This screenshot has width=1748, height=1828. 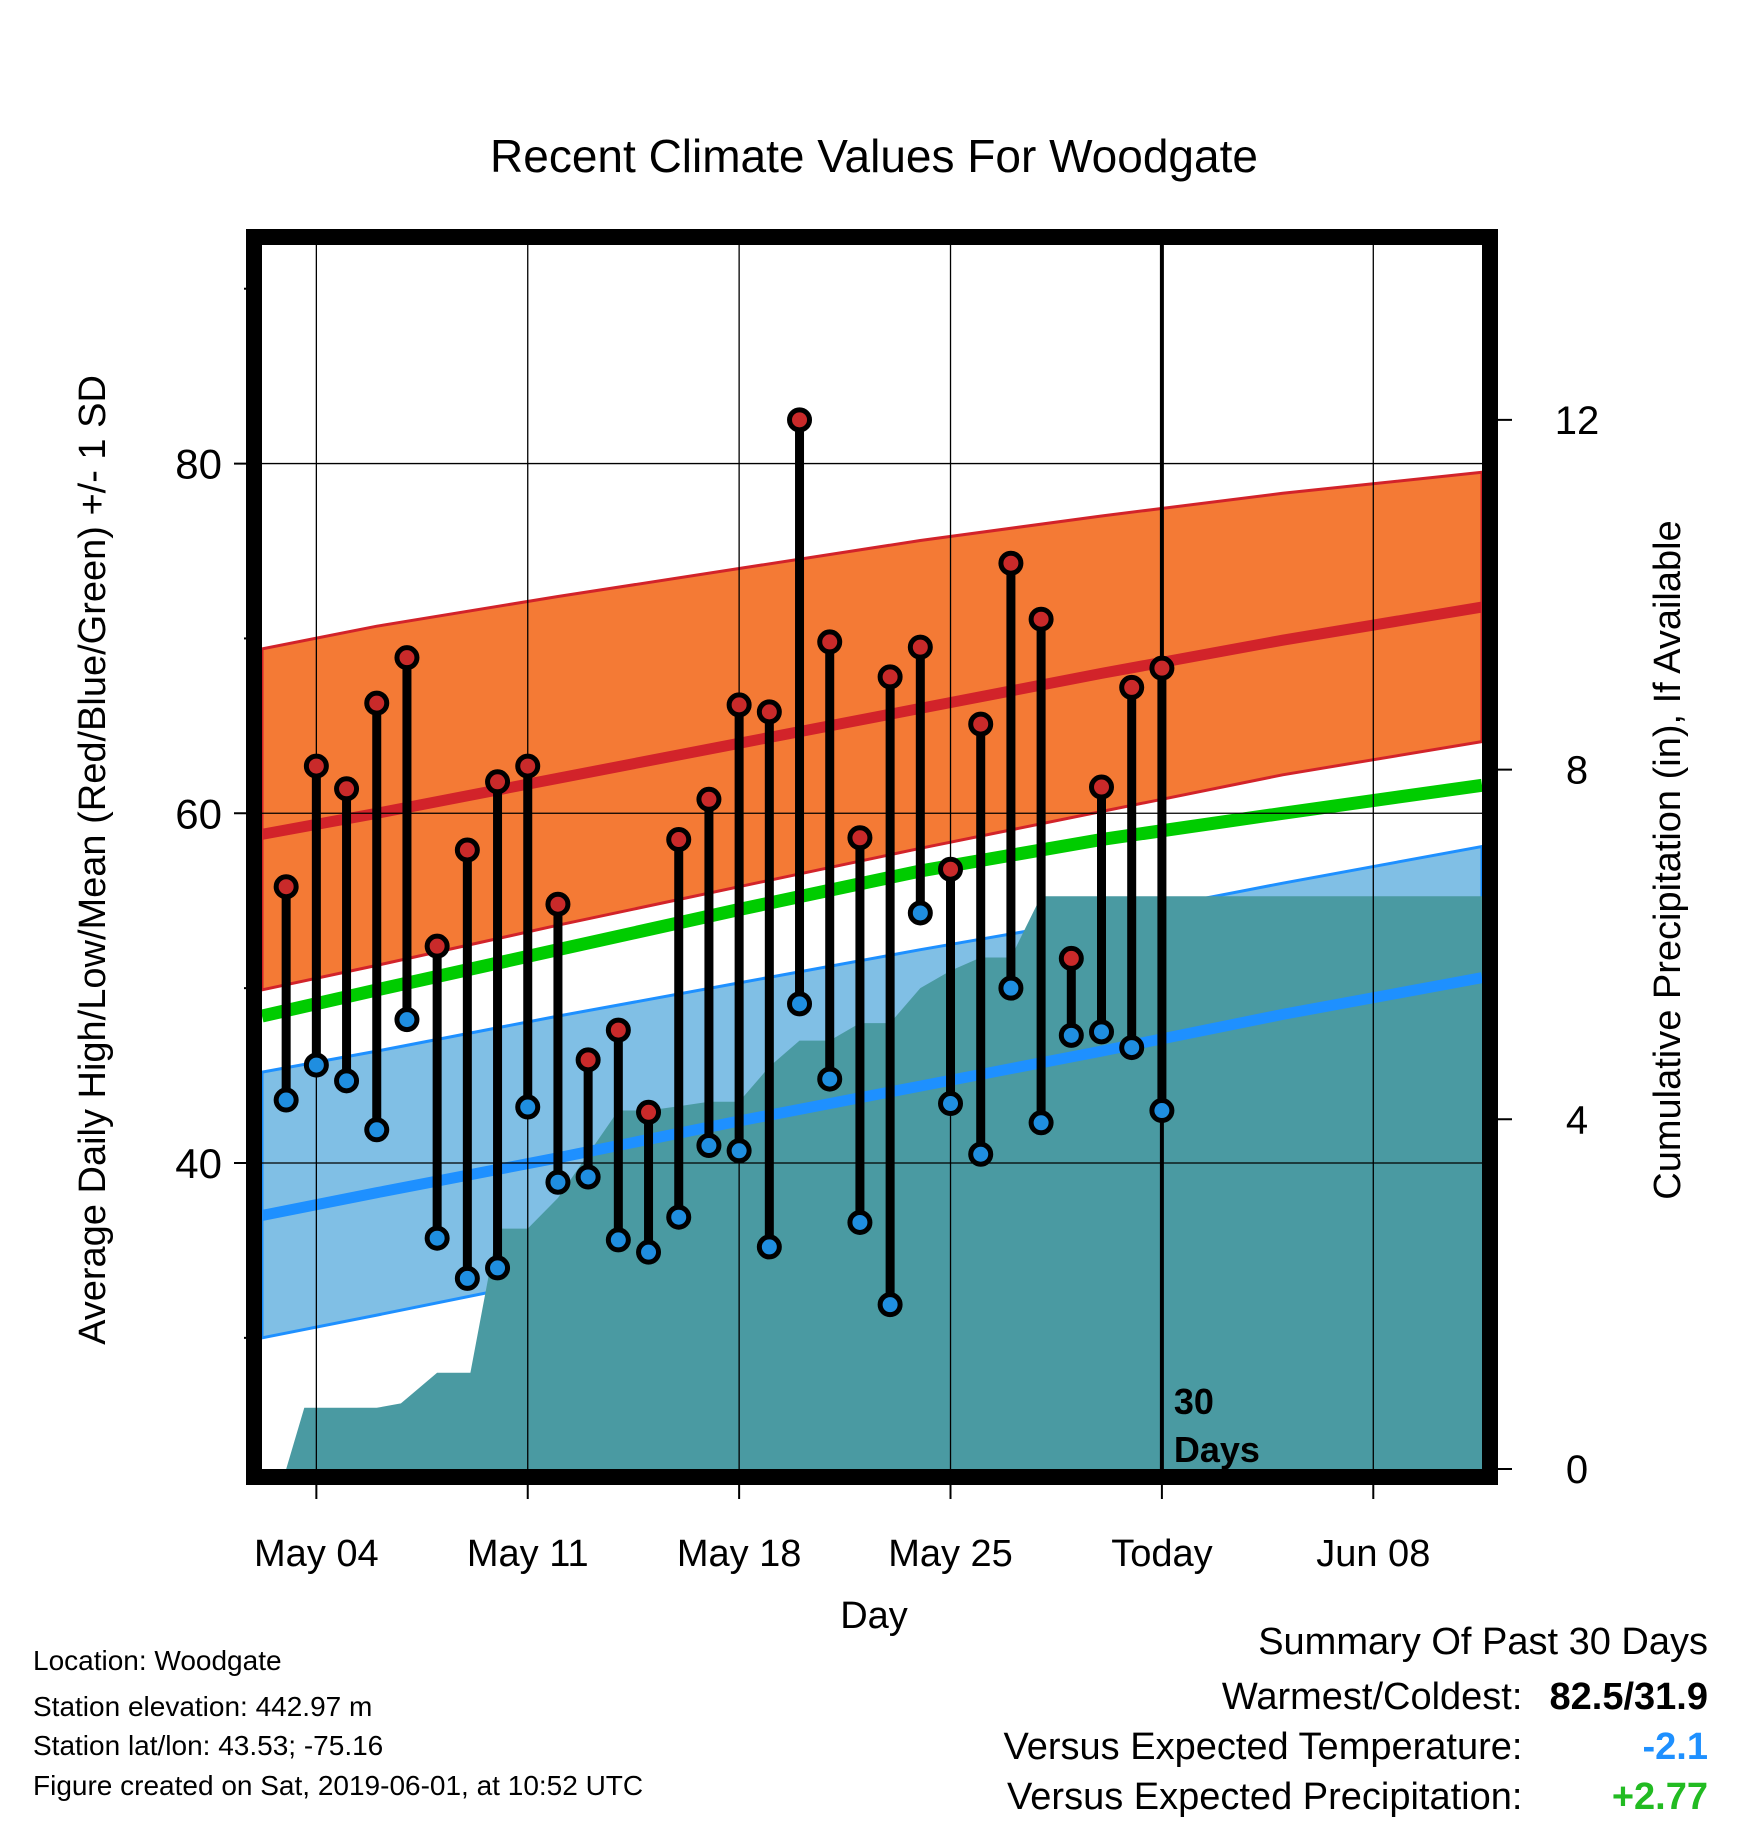 I want to click on latlon-text: Station lat/lon: 43.53; -75.16, so click(x=208, y=1745).